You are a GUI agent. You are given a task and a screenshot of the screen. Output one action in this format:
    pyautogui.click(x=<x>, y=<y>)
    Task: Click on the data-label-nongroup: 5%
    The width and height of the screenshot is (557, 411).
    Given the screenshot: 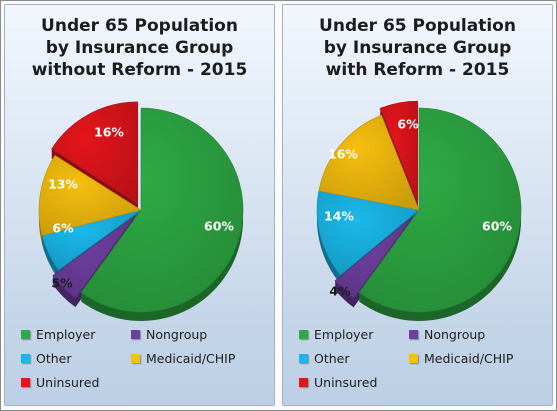 What is the action you would take?
    pyautogui.click(x=62, y=283)
    